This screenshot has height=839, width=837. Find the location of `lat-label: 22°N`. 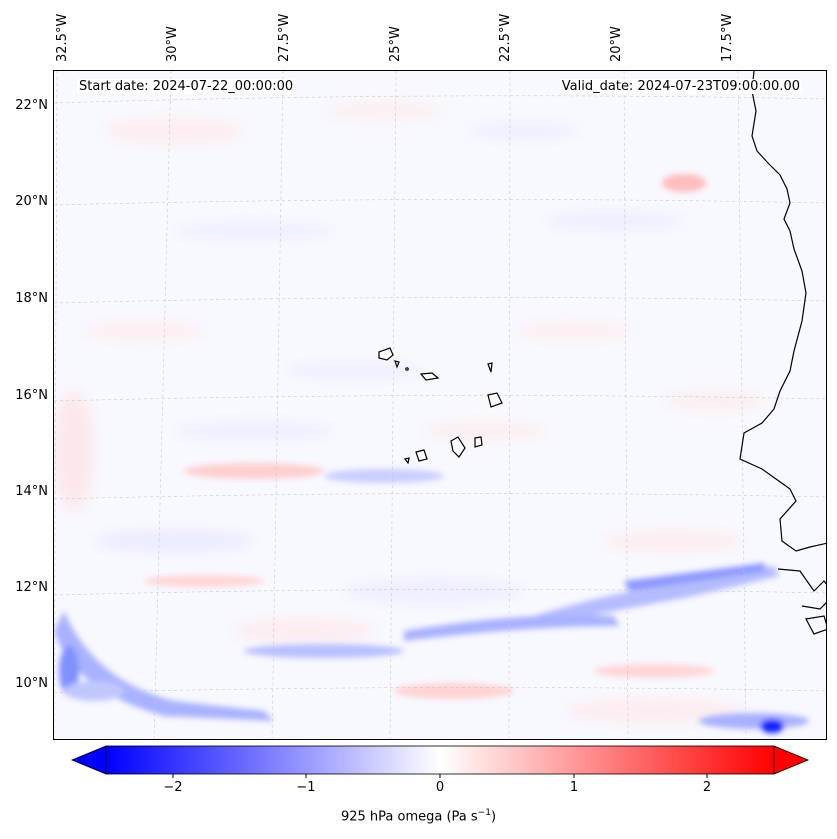

lat-label: 22°N is located at coordinates (31, 105).